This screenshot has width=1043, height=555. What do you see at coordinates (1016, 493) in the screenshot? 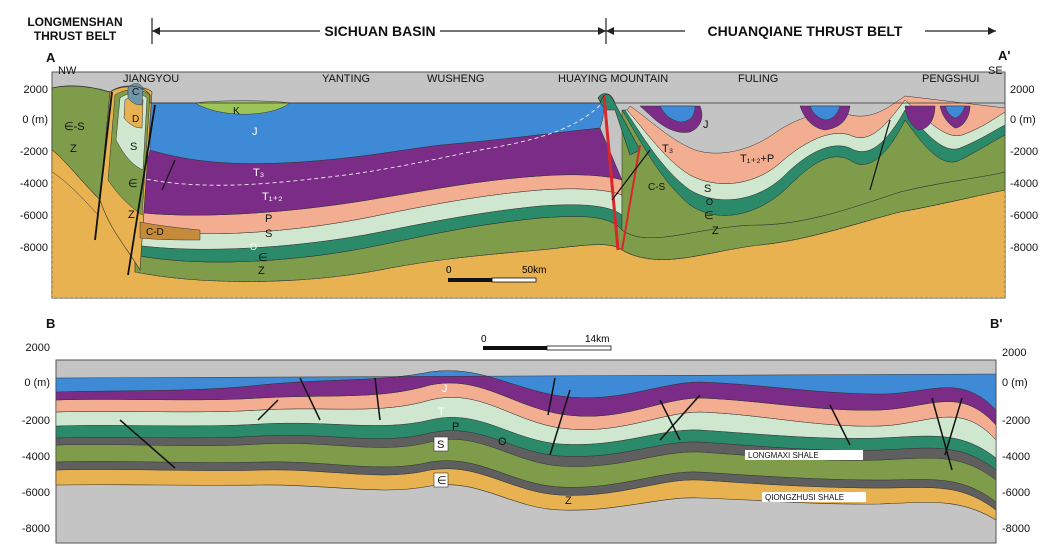
I see `axis-b-right-m6000: -6000` at bounding box center [1016, 493].